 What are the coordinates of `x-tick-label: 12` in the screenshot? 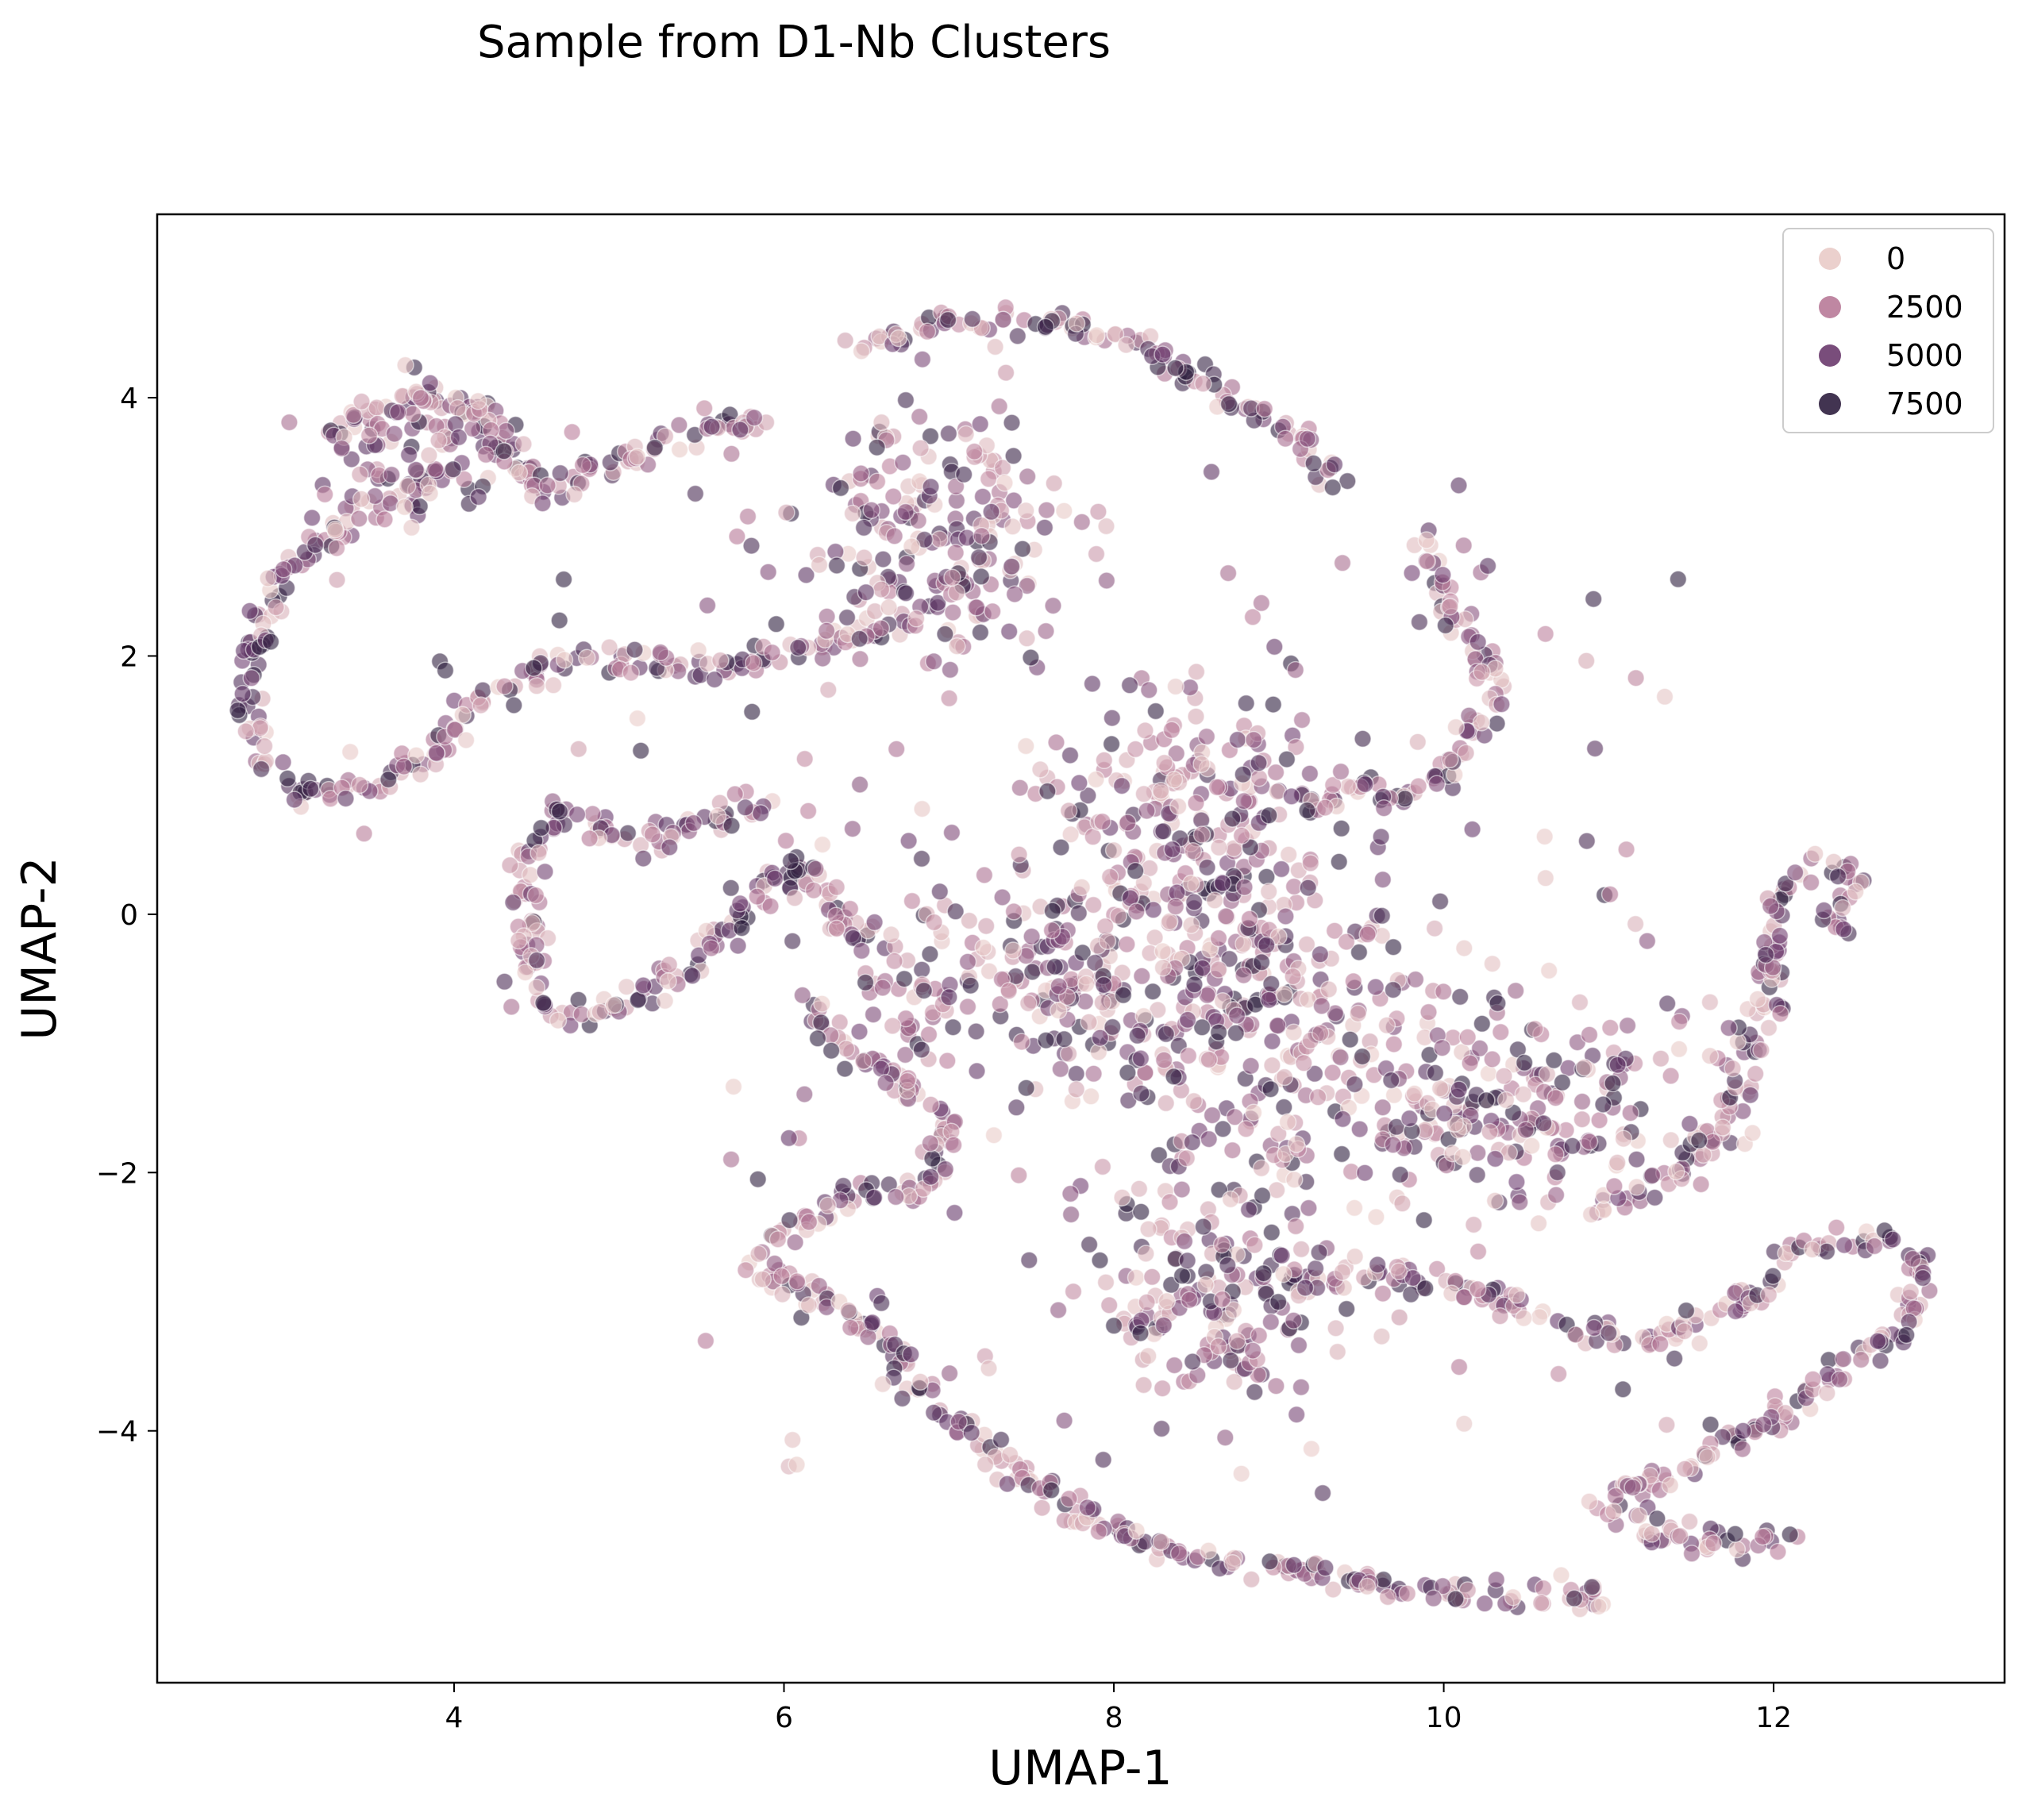 It's located at (1773, 1718).